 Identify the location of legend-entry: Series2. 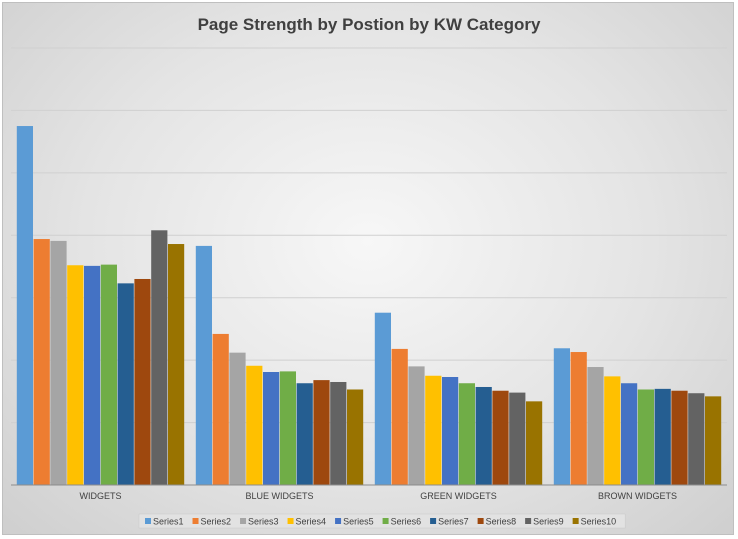
(216, 522).